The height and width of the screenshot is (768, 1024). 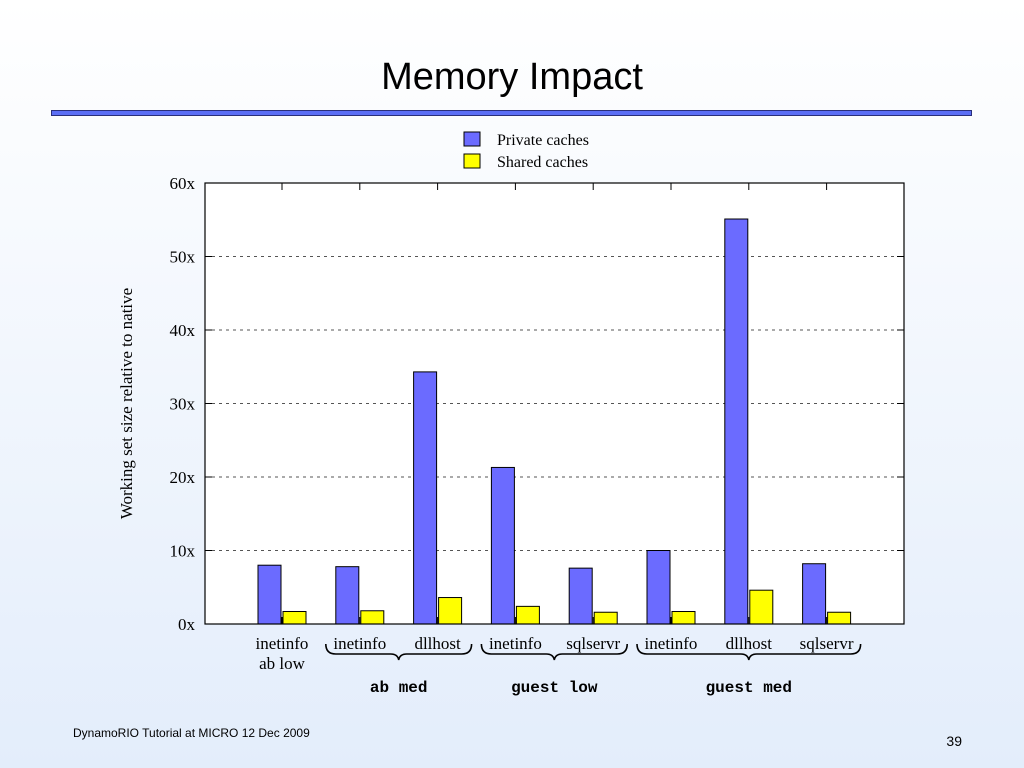 I want to click on y-tick-label: 30x, so click(x=183, y=404).